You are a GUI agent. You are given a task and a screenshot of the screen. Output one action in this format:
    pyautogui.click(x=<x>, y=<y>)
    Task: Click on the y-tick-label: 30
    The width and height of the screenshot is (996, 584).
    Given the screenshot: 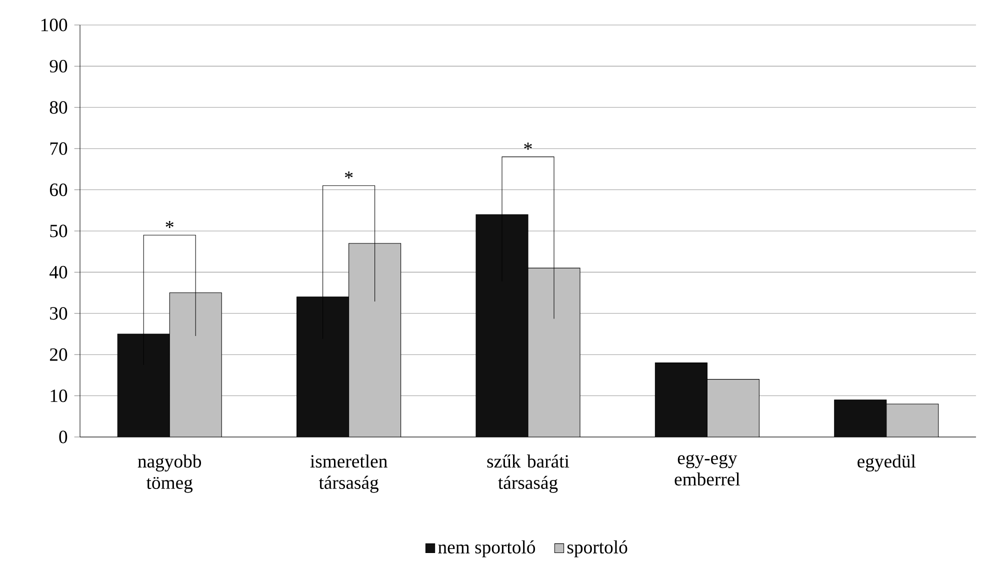 What is the action you would take?
    pyautogui.click(x=59, y=313)
    